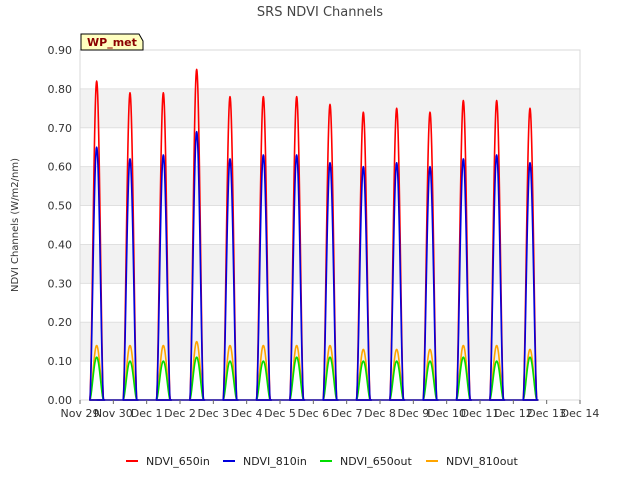  I want to click on y-tick-label: 0.10, so click(60, 361).